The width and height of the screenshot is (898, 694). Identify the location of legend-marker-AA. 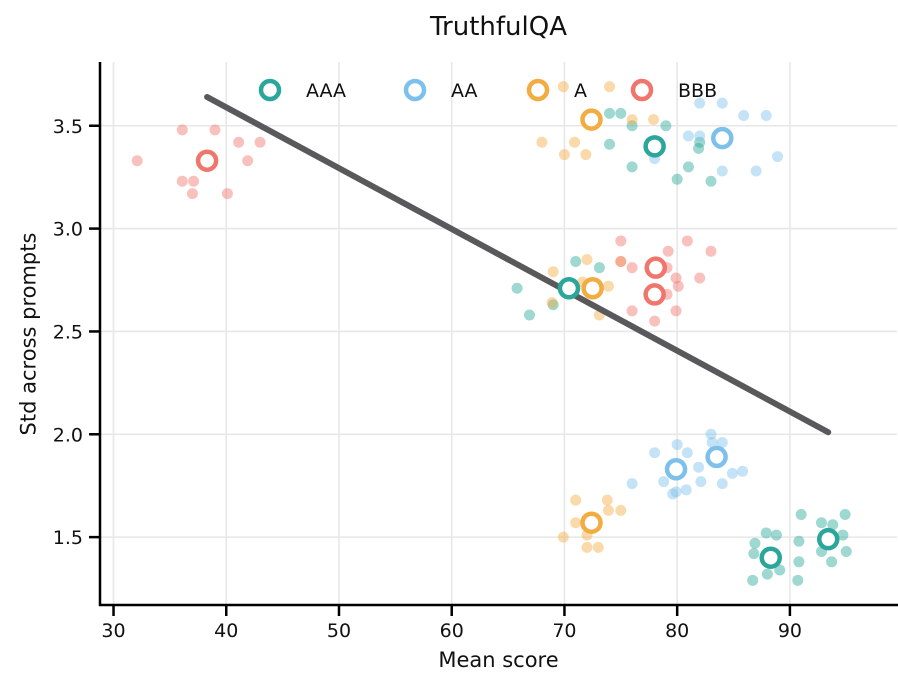
(415, 90).